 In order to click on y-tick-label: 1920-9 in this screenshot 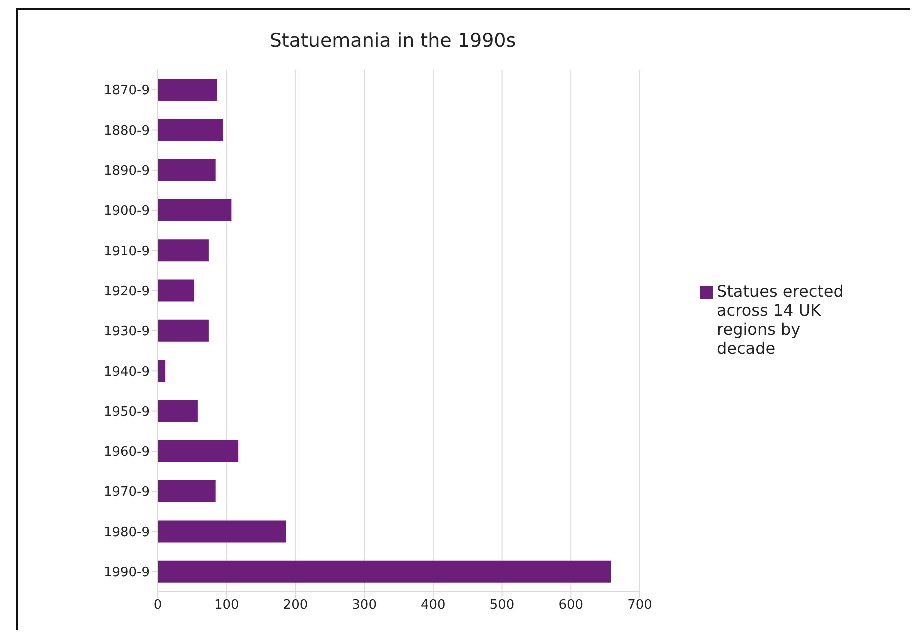, I will do `click(127, 292)`.